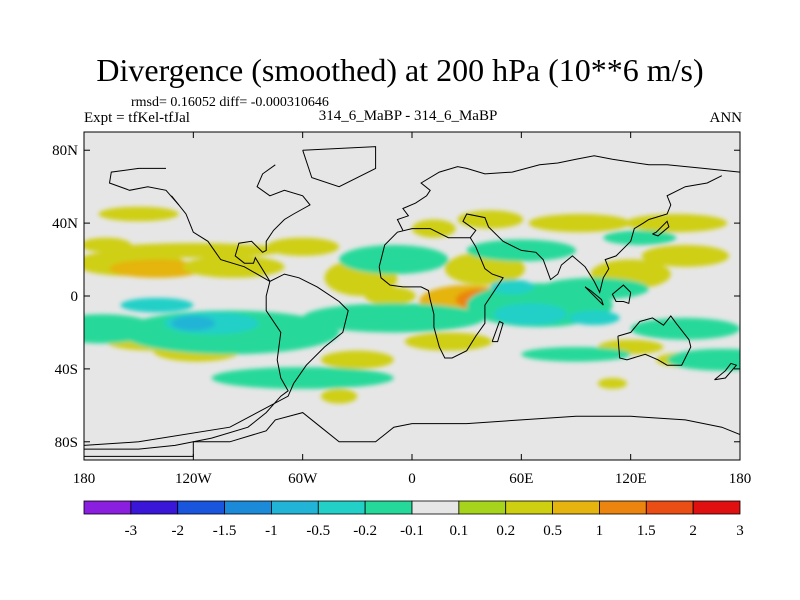 This screenshot has height=600, width=800. Describe the element at coordinates (66, 370) in the screenshot. I see `y-tick-label: 40S` at that location.